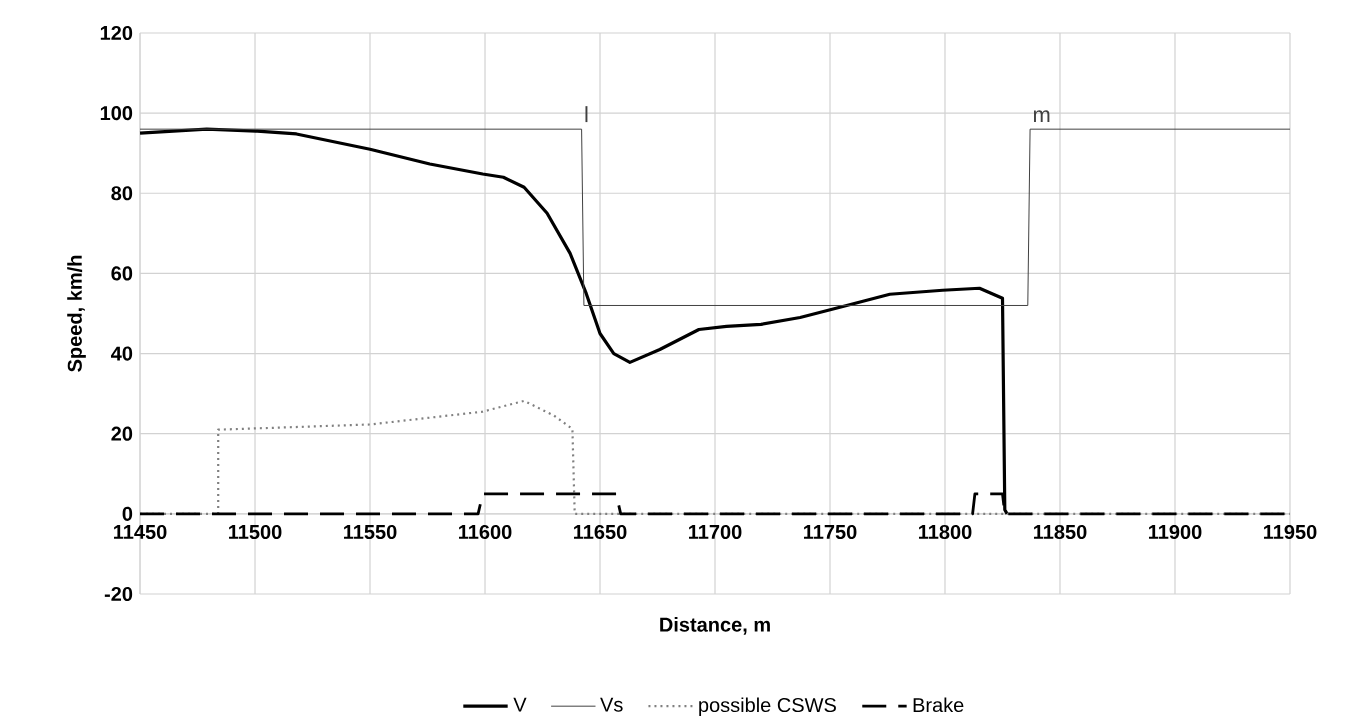 The width and height of the screenshot is (1351, 723). What do you see at coordinates (122, 353) in the screenshot?
I see `y-tick-label: 40` at bounding box center [122, 353].